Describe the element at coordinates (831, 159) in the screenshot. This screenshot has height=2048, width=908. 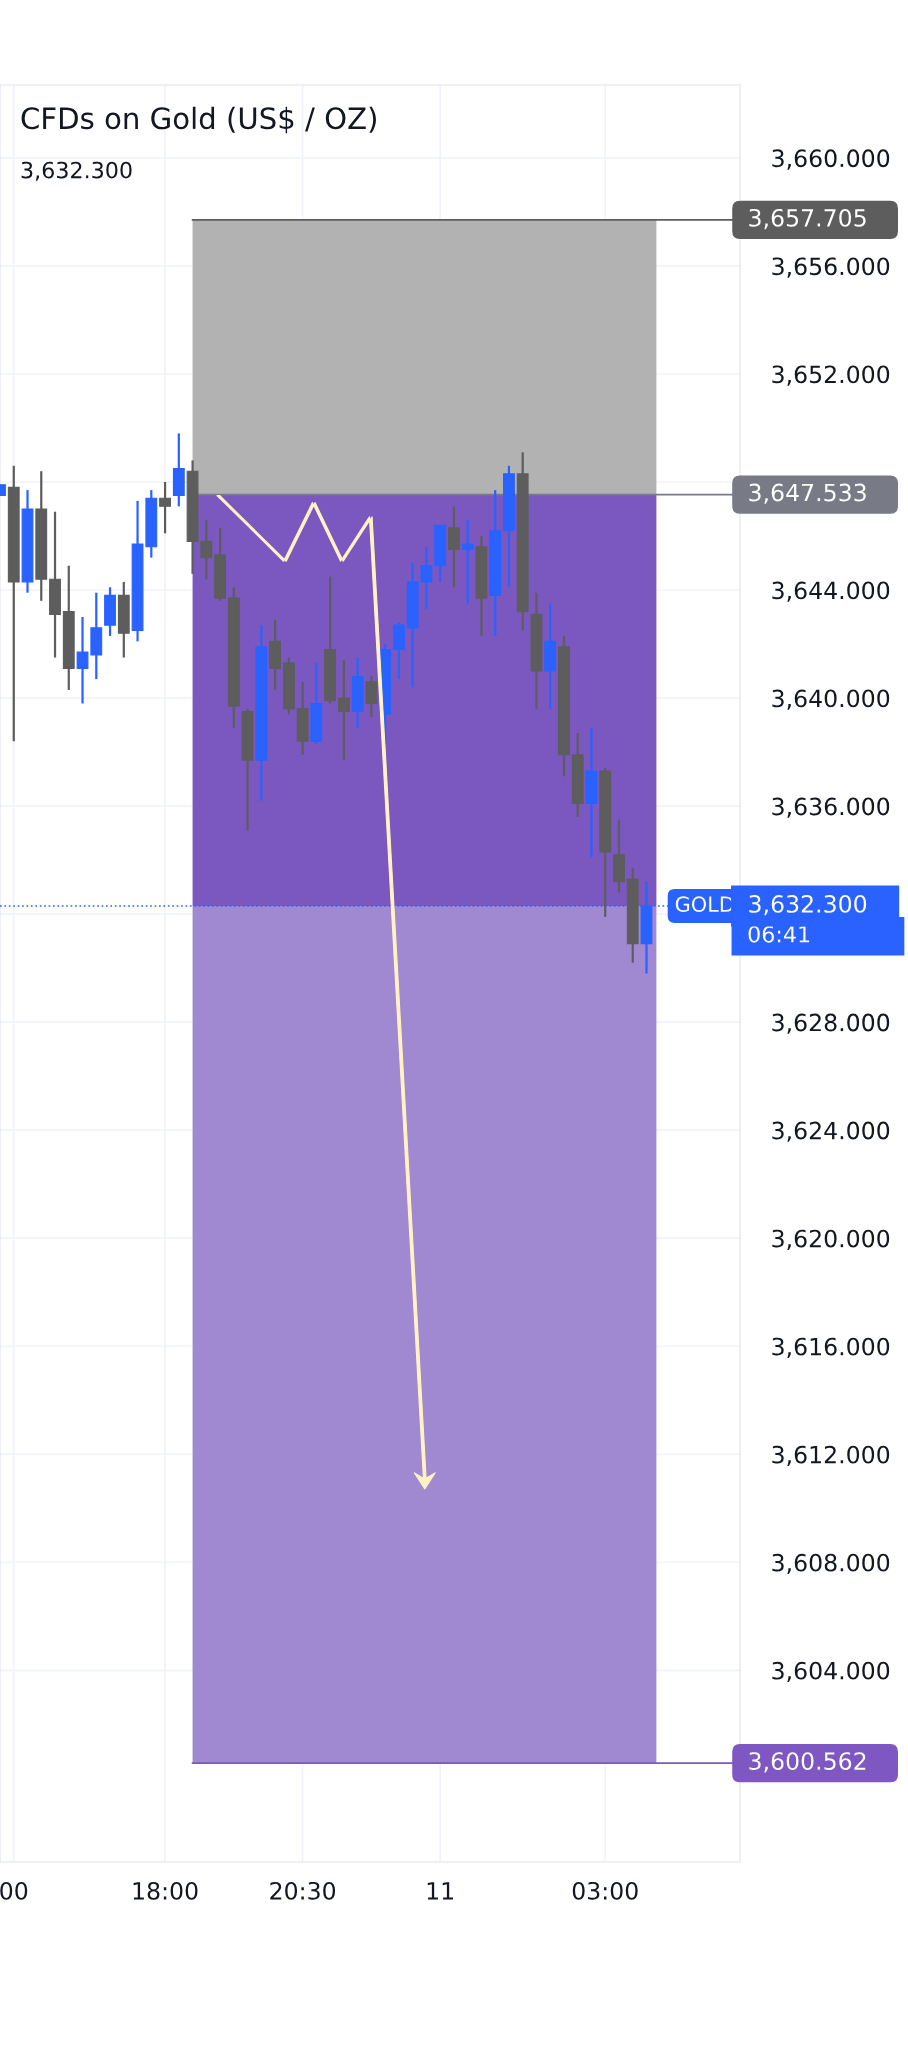
I see `y-tick-label: 3,660.000` at that location.